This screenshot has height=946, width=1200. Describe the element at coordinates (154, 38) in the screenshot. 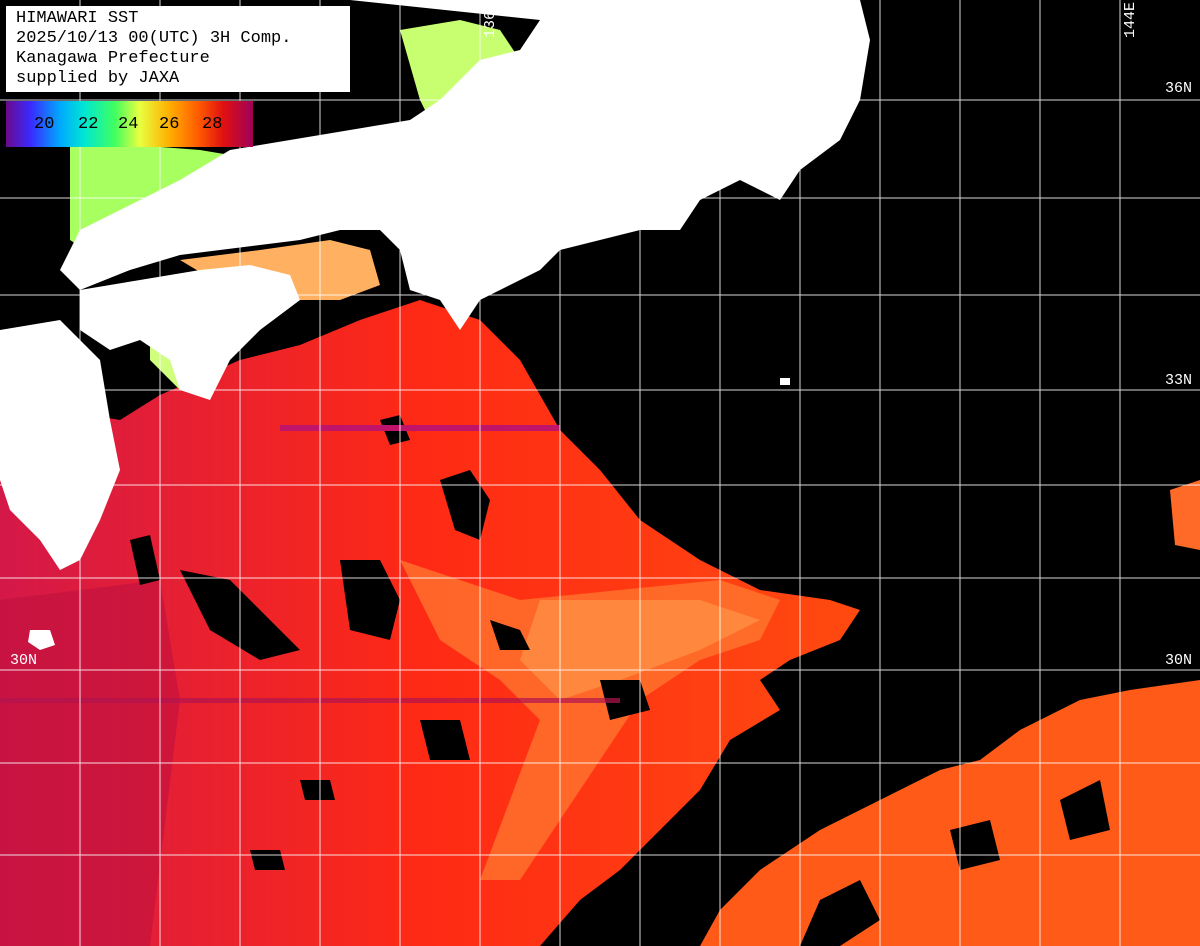

I see `title-datetime: 2025/10/13 00(UTC) 3H Comp.` at that location.